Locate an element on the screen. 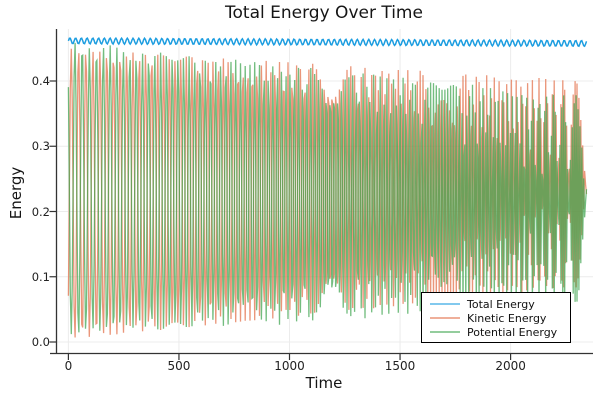  legend-label: Total Energy is located at coordinates (501, 304).